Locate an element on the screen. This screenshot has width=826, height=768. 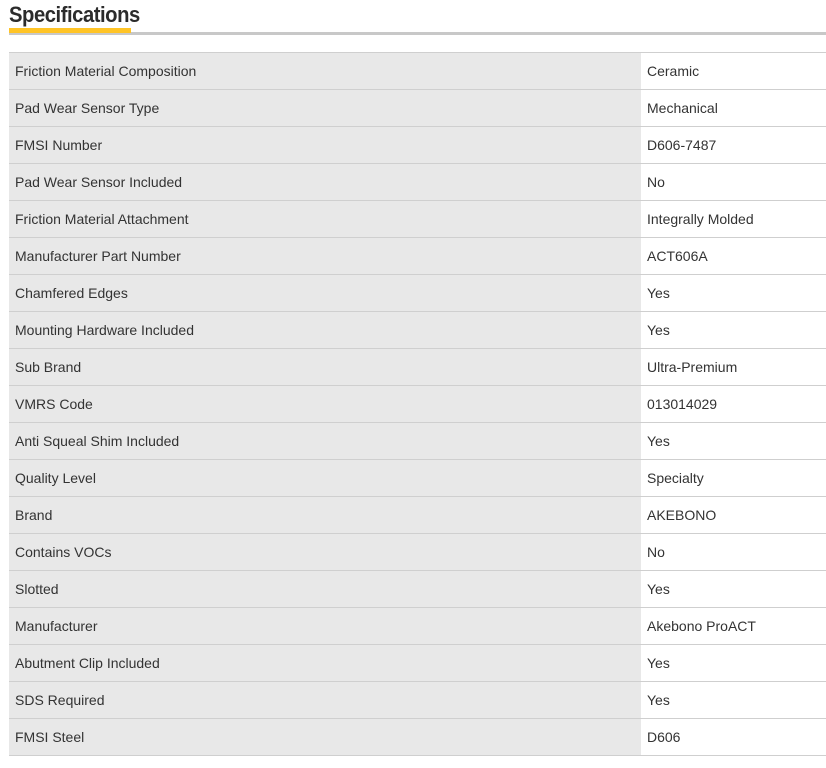
spec-label: Brand is located at coordinates (325, 515).